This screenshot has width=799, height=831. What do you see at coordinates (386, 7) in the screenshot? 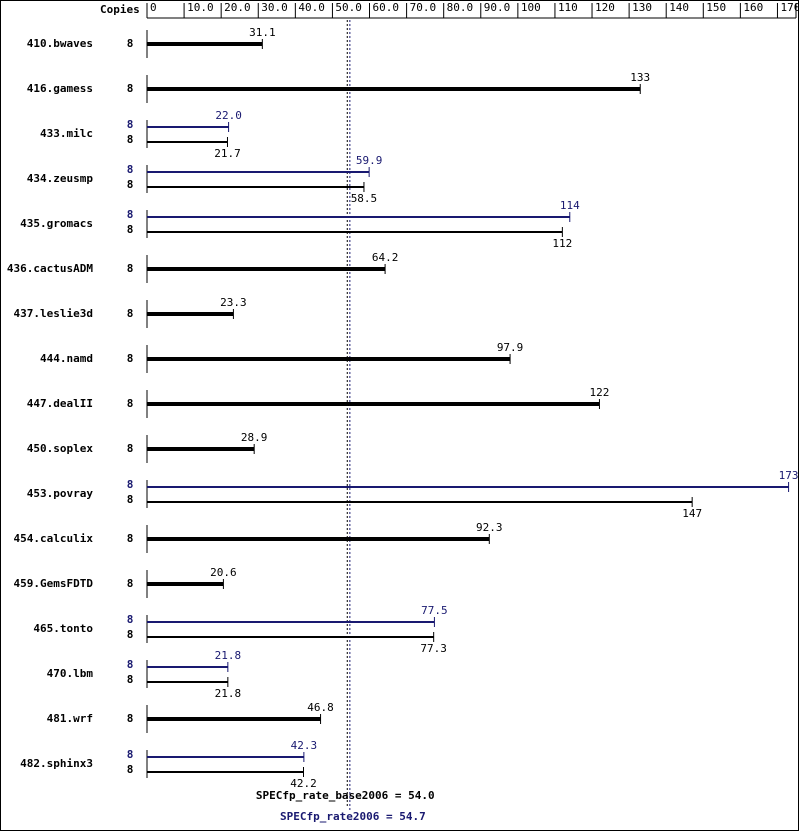
I see `x-tick-label: 60.0` at bounding box center [386, 7].